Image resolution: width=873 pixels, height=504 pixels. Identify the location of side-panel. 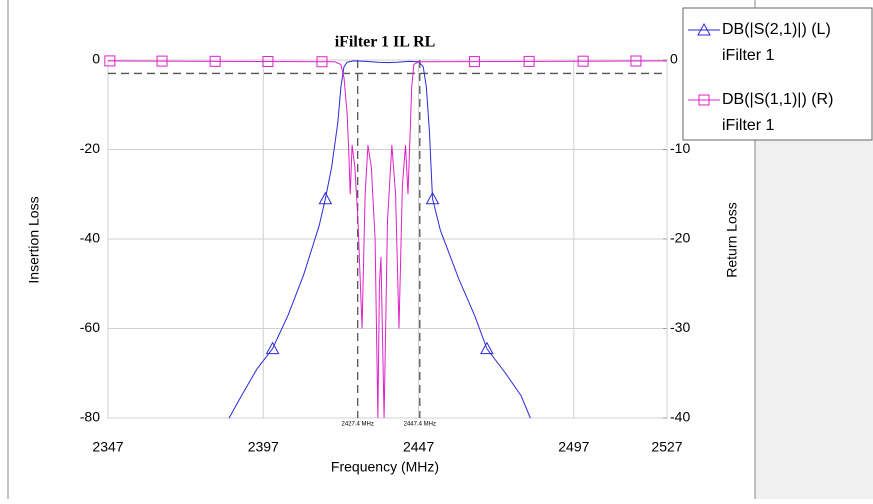
(814, 319).